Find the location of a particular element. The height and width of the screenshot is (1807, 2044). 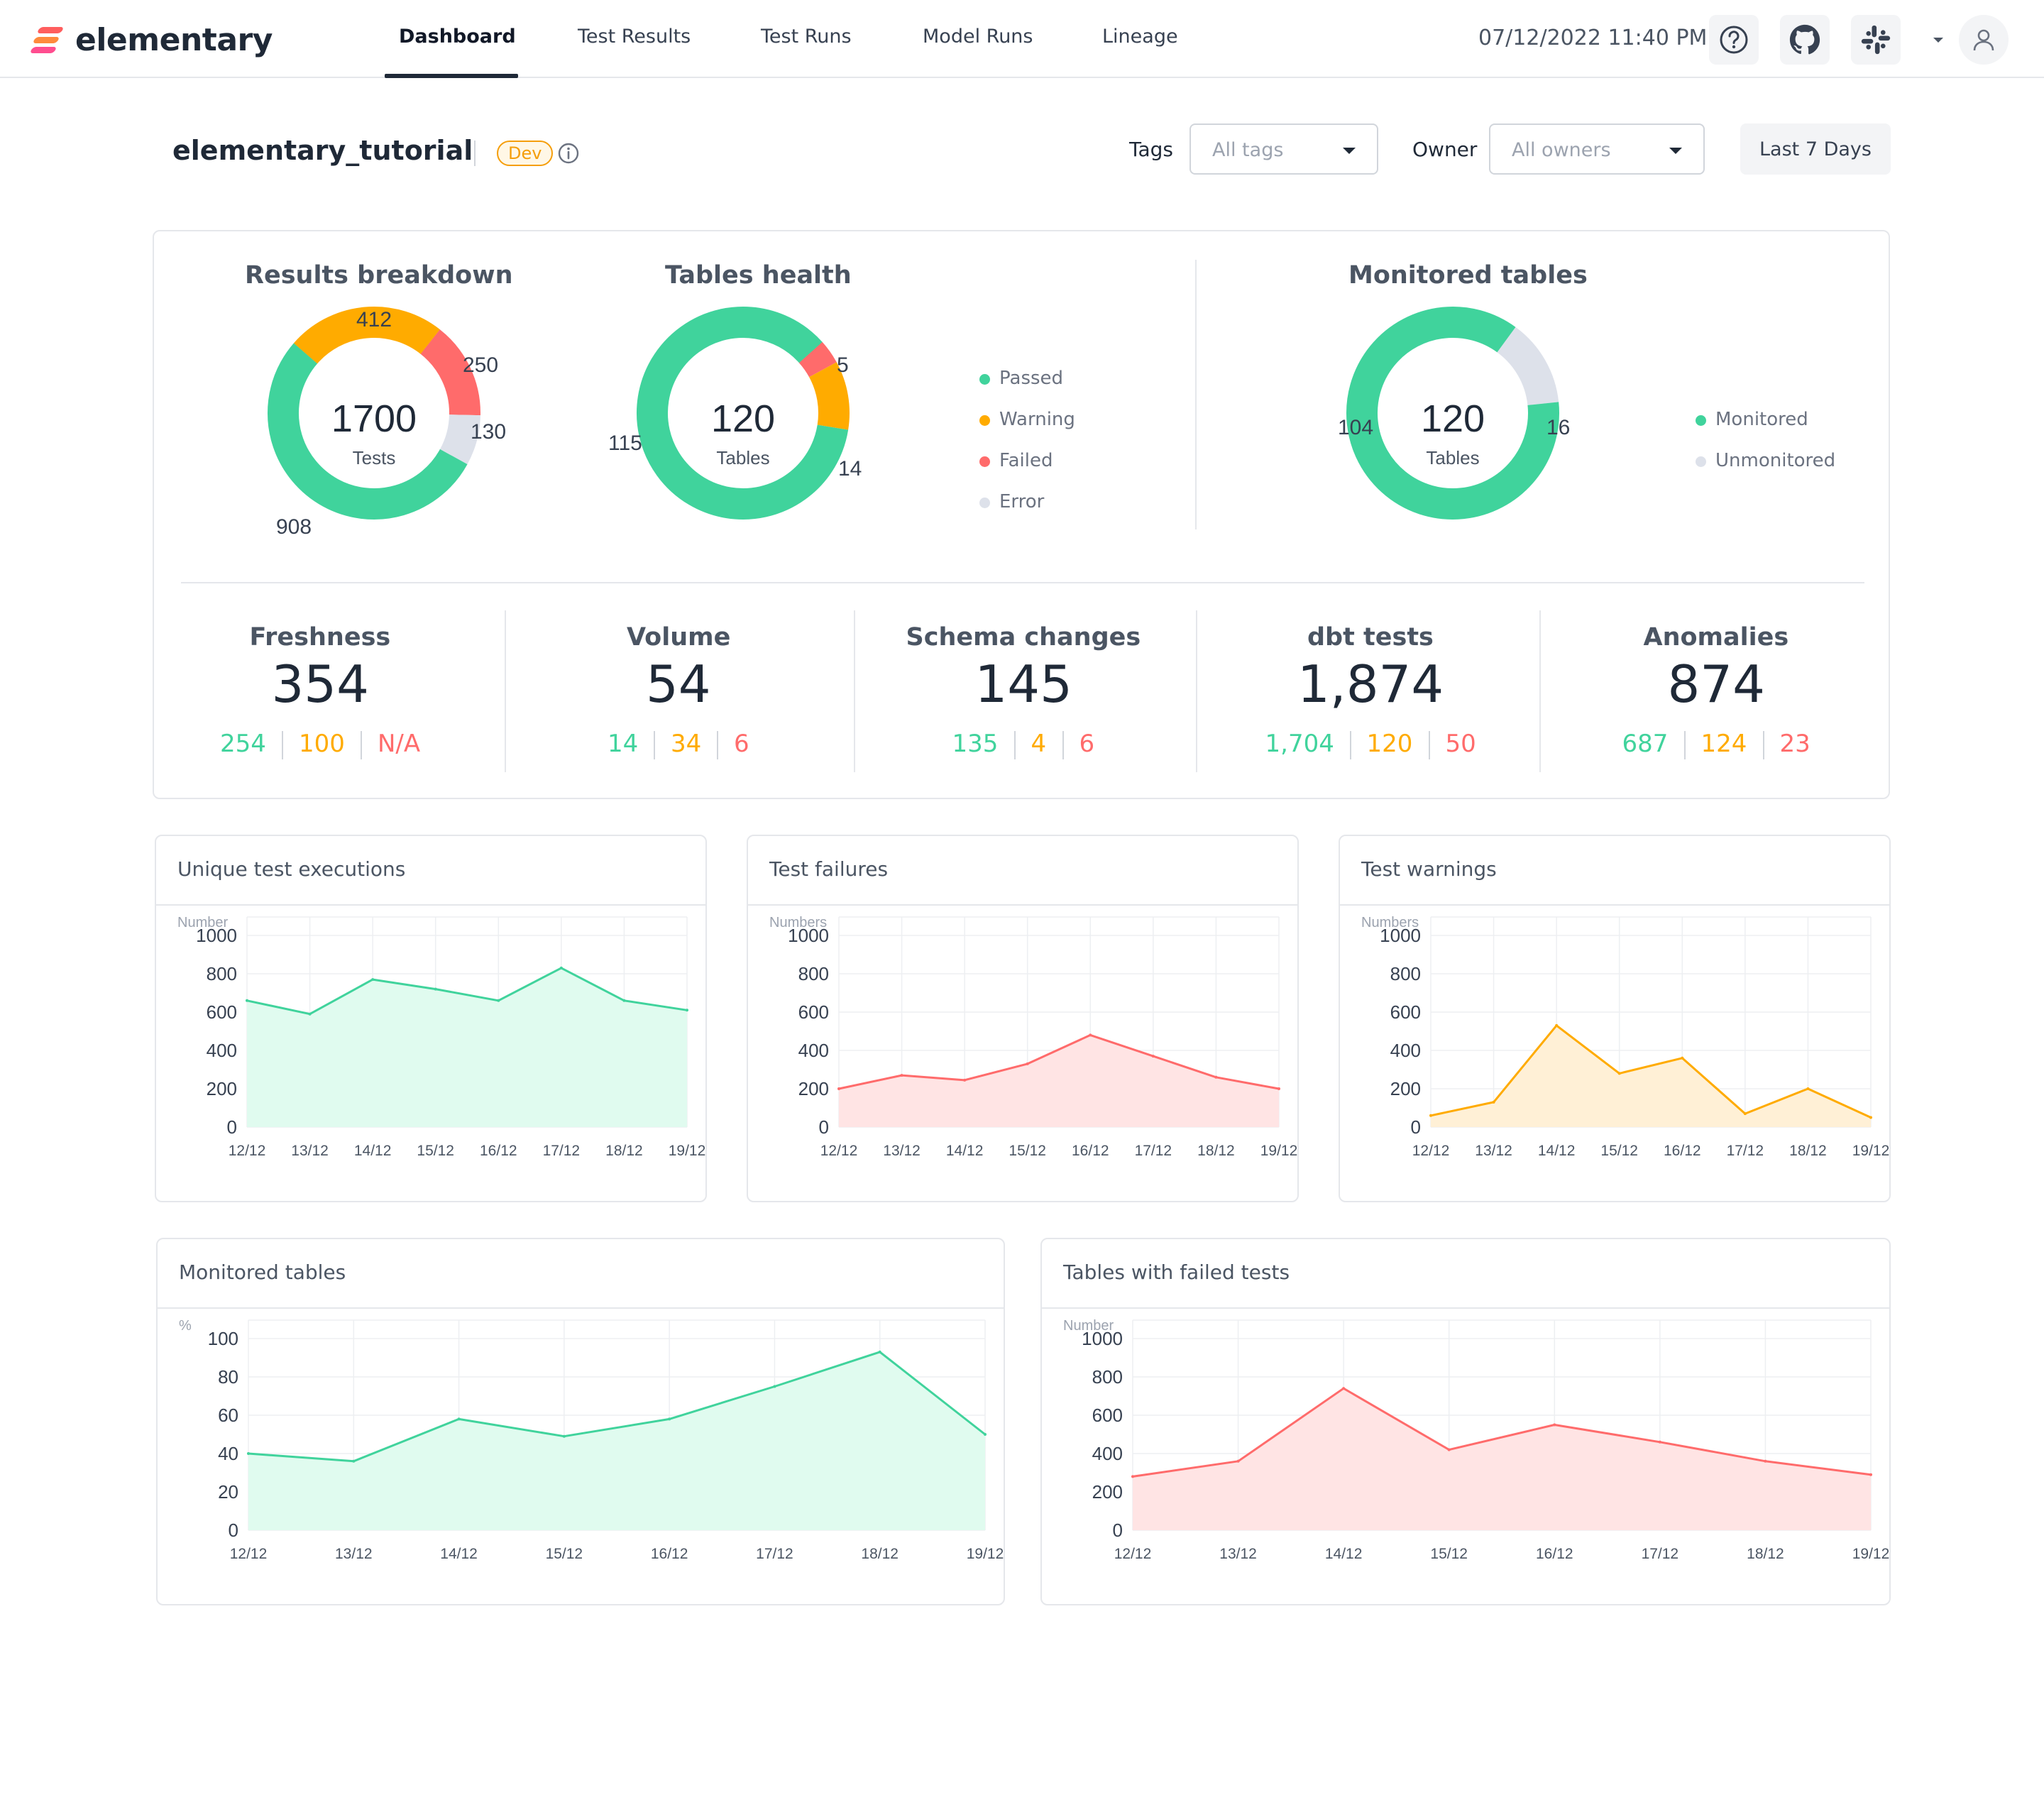

elementary-logo-icon is located at coordinates (47, 40).